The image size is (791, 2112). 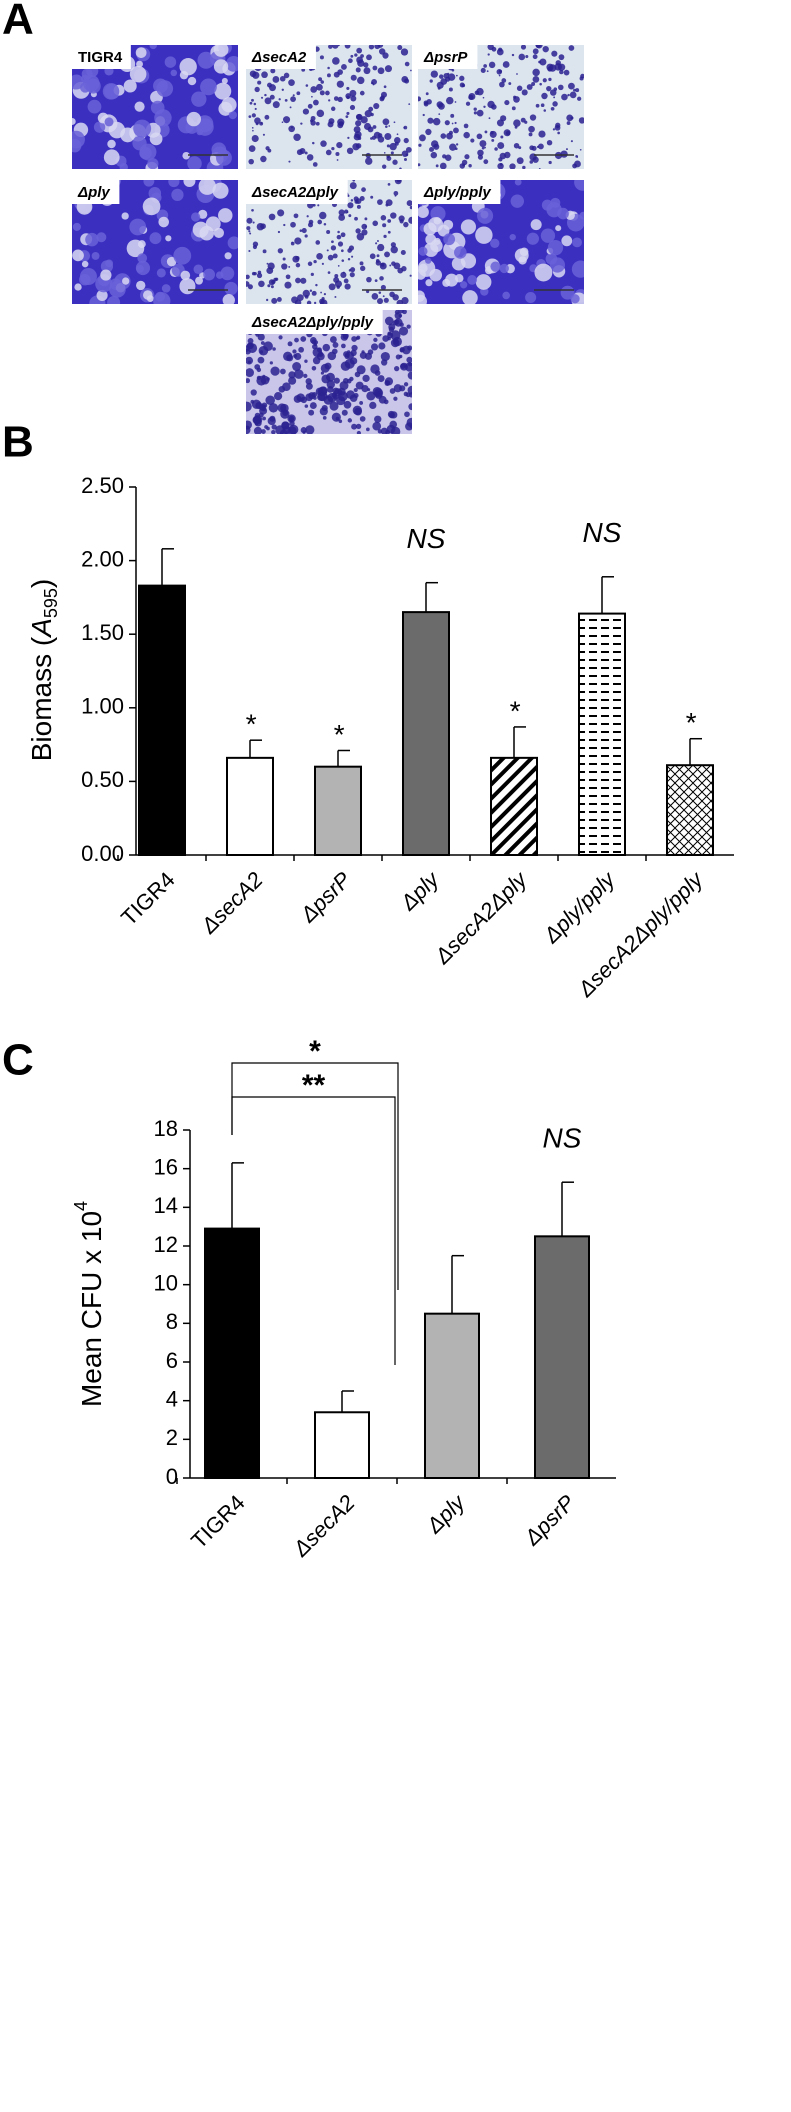 What do you see at coordinates (147, 898) in the screenshot?
I see `x-tick-label: TIGR4` at bounding box center [147, 898].